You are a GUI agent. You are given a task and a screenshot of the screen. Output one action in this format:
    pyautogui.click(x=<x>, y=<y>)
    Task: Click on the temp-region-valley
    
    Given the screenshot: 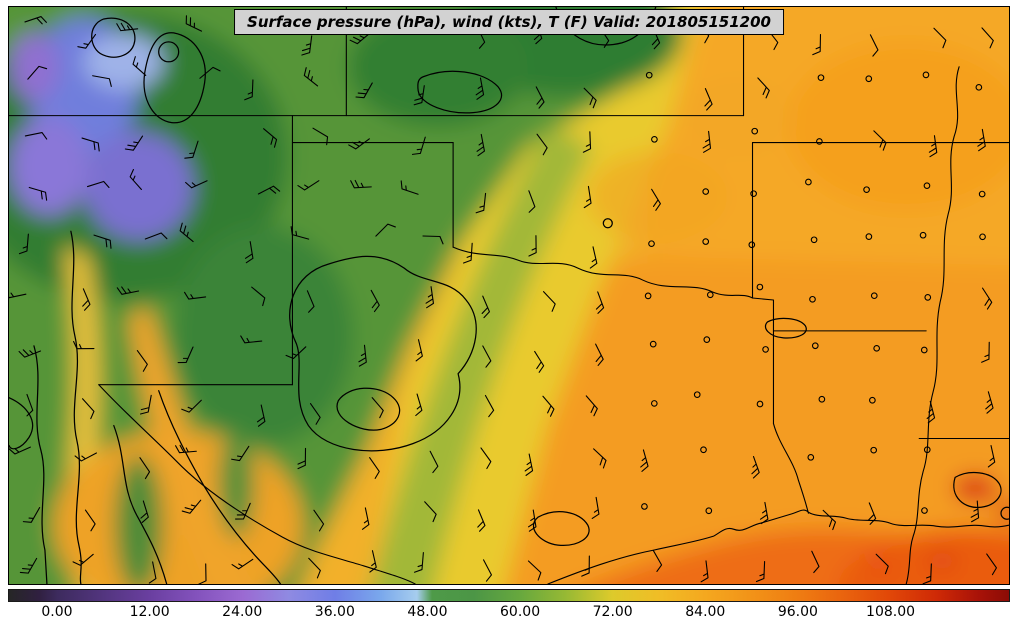 What is the action you would take?
    pyautogui.click(x=191, y=444)
    